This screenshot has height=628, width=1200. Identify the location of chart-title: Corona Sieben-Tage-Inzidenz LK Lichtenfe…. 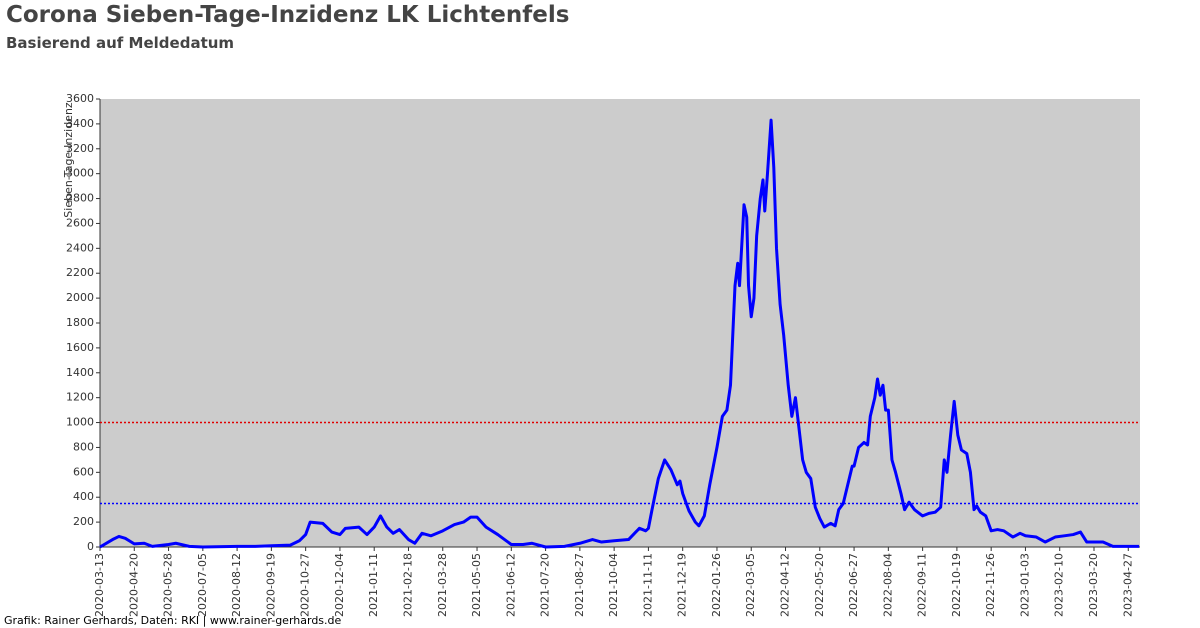
(287, 15).